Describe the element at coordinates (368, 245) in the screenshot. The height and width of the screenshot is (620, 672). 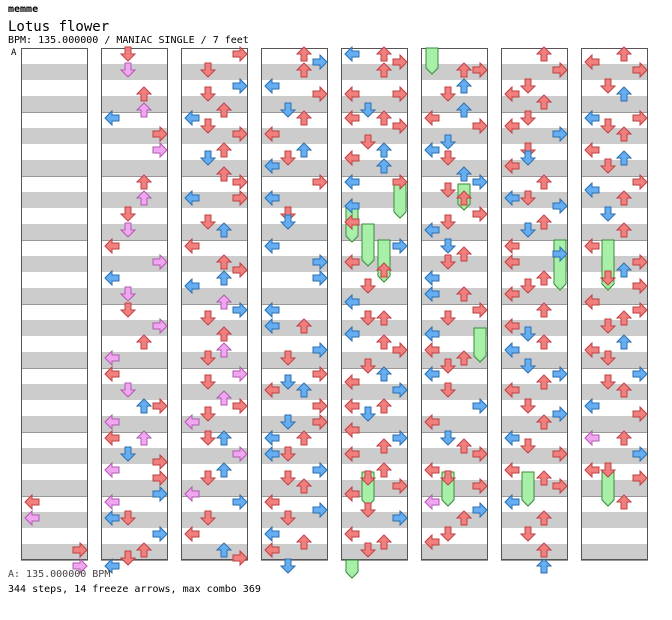
I see `freeze-arrow` at that location.